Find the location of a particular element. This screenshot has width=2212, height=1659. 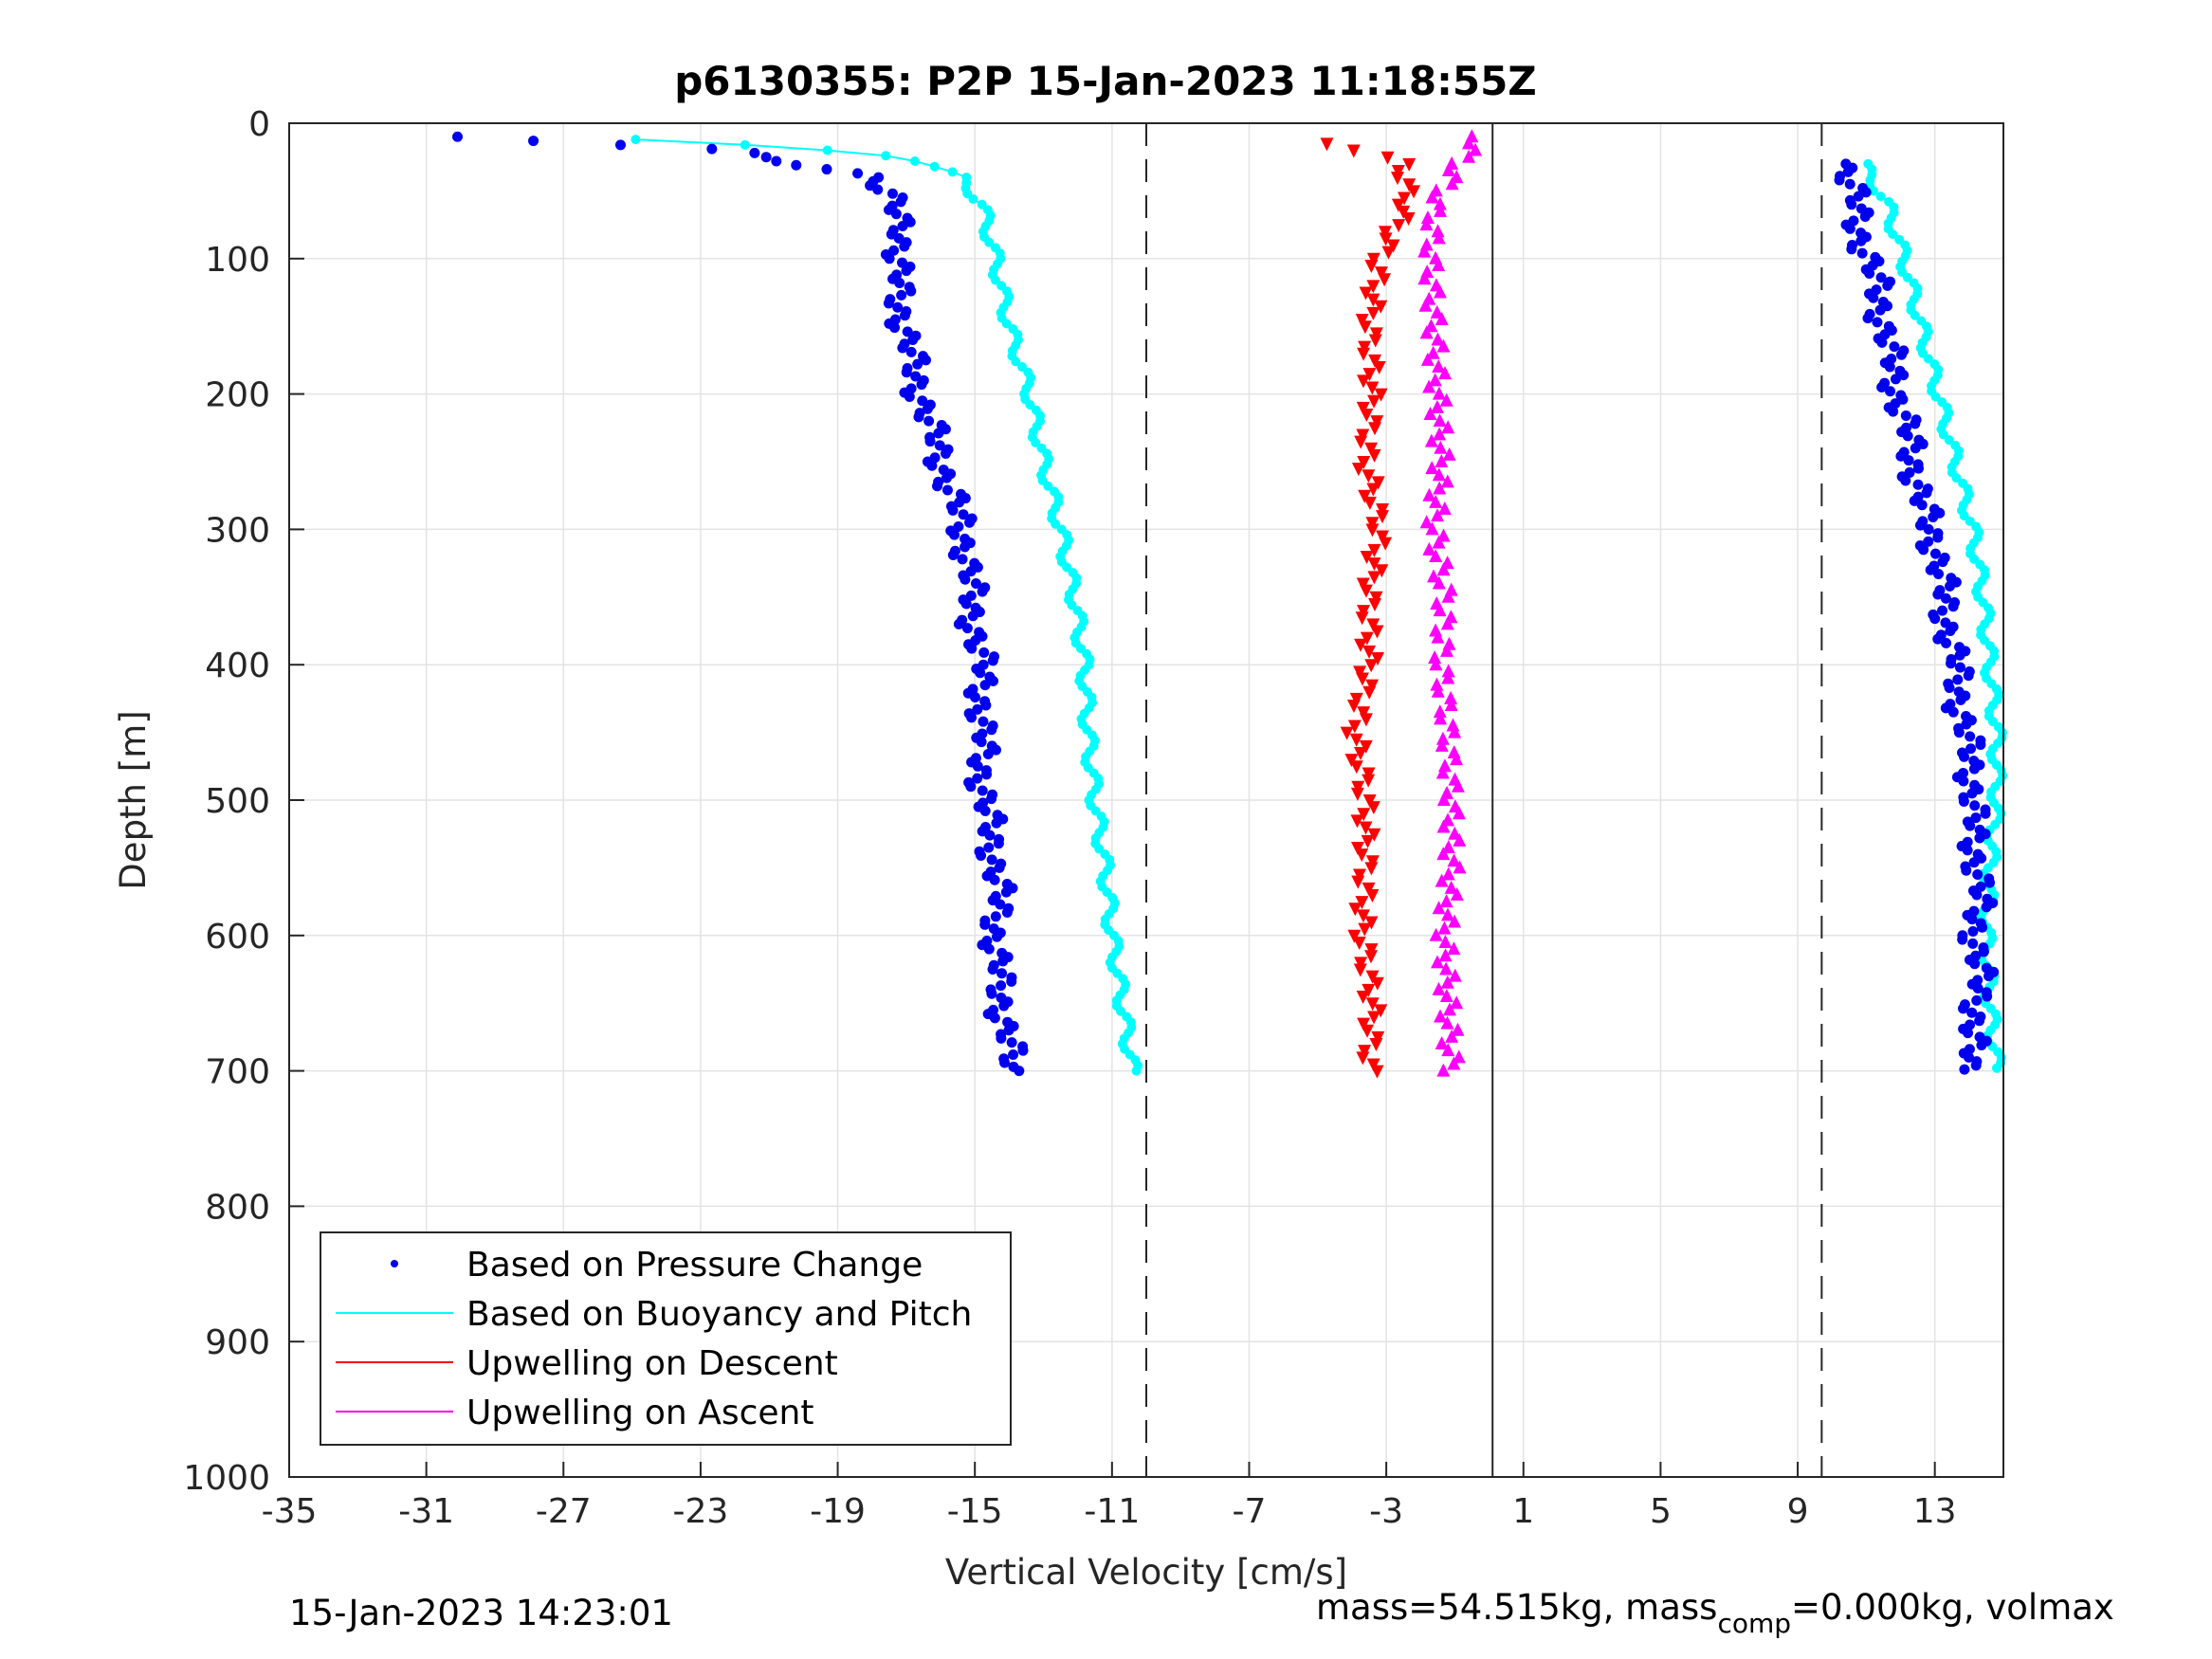

x-tick-label: -15 is located at coordinates (975, 1511).